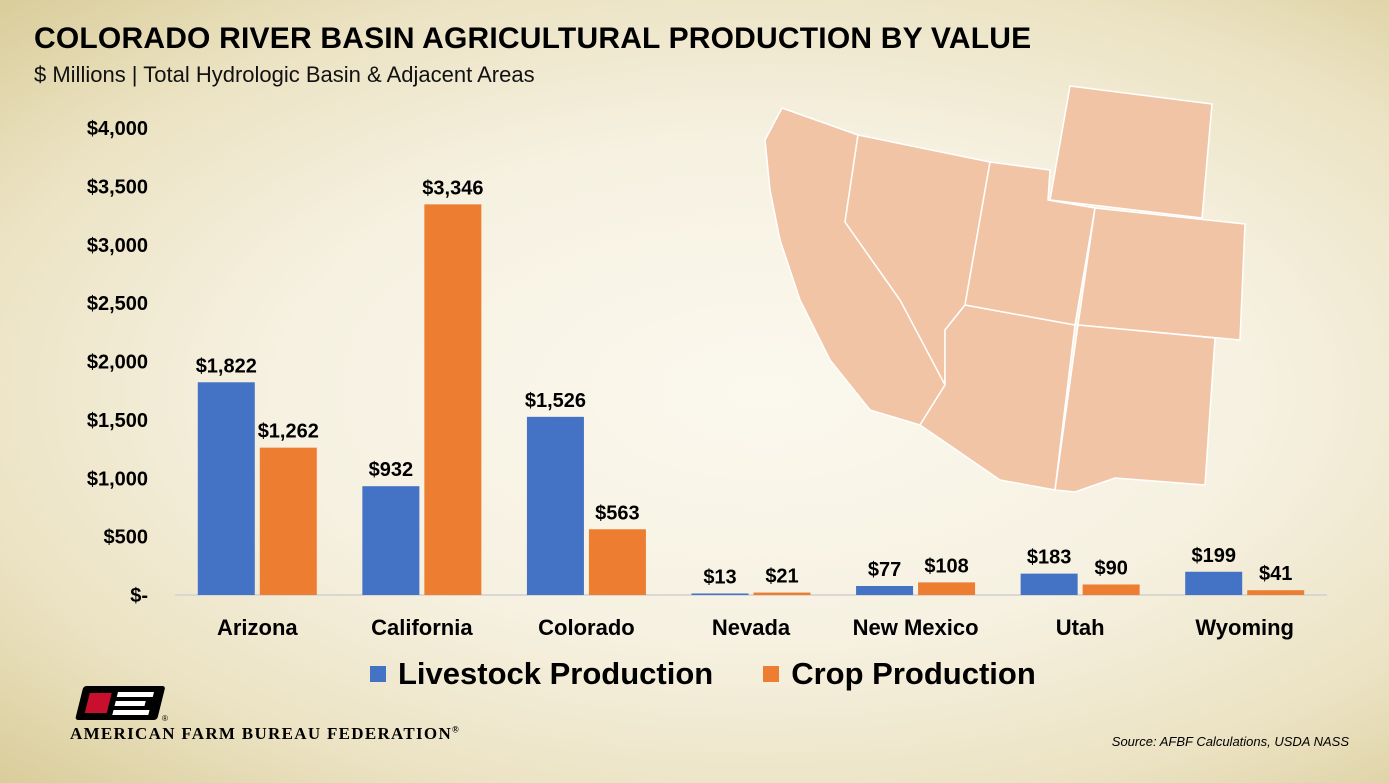 This screenshot has height=783, width=1389. Describe the element at coordinates (257, 627) in the screenshot. I see `x-category-label: Arizona` at that location.